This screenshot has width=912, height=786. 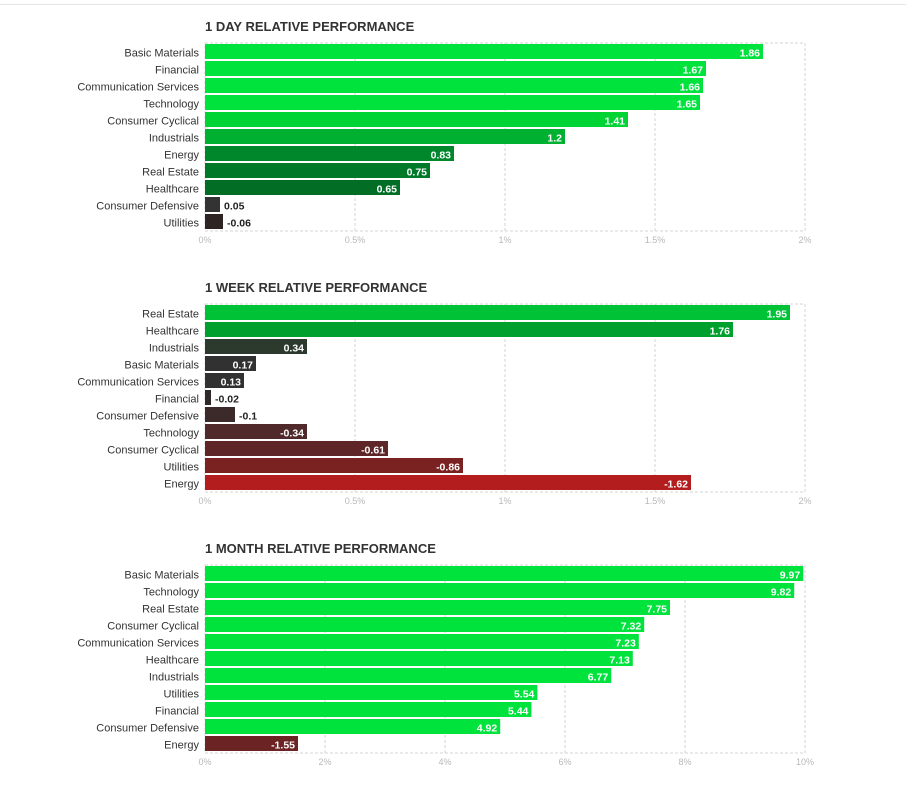 What do you see at coordinates (320, 548) in the screenshot?
I see `chart-title: 1 MONTH RELATIVE PERFORMANCE` at bounding box center [320, 548].